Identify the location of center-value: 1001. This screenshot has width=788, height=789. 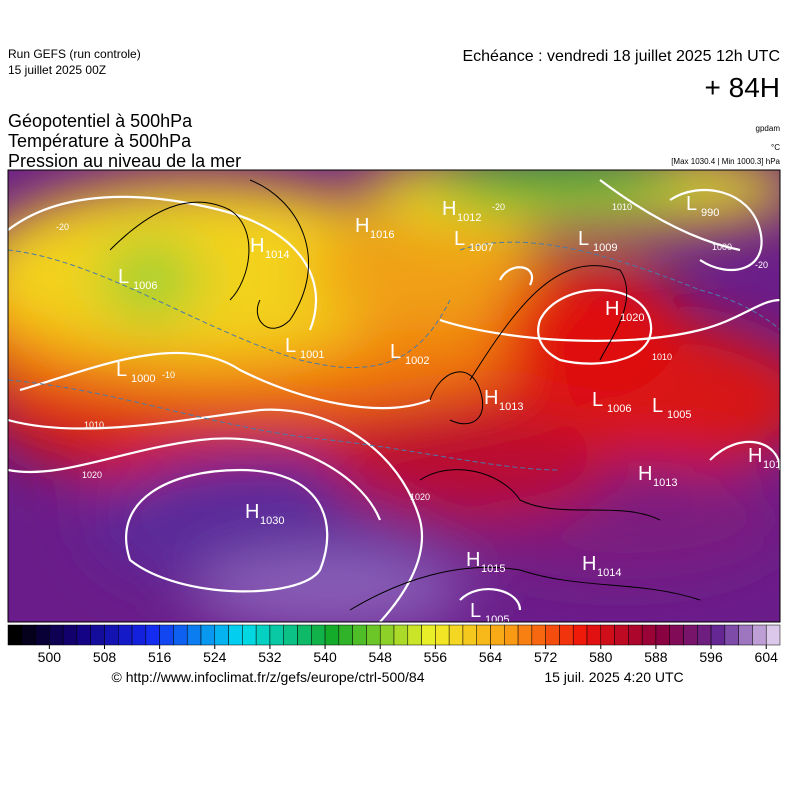
(312, 355).